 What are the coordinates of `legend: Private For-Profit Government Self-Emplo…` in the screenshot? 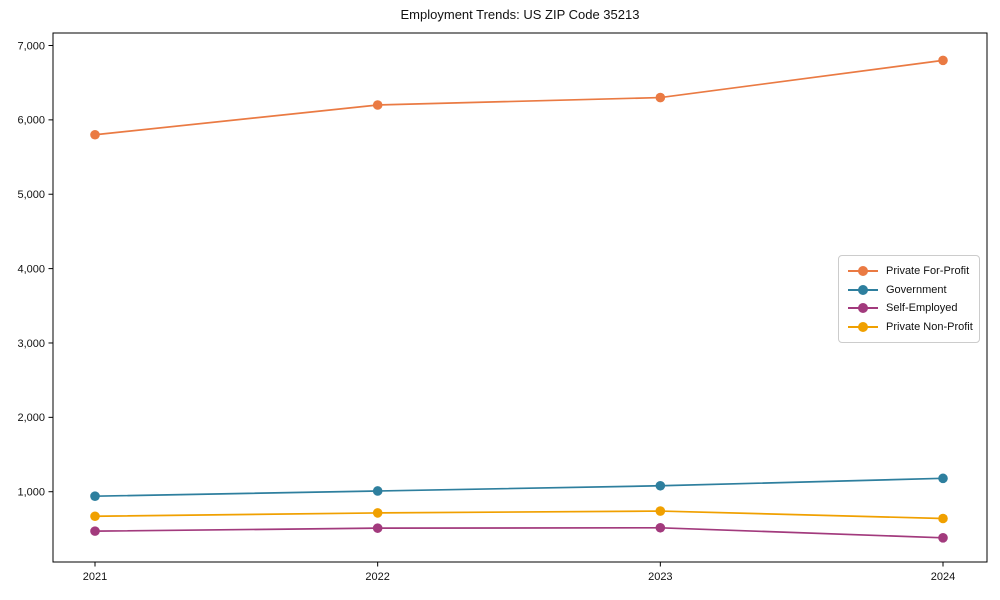 It's located at (909, 299).